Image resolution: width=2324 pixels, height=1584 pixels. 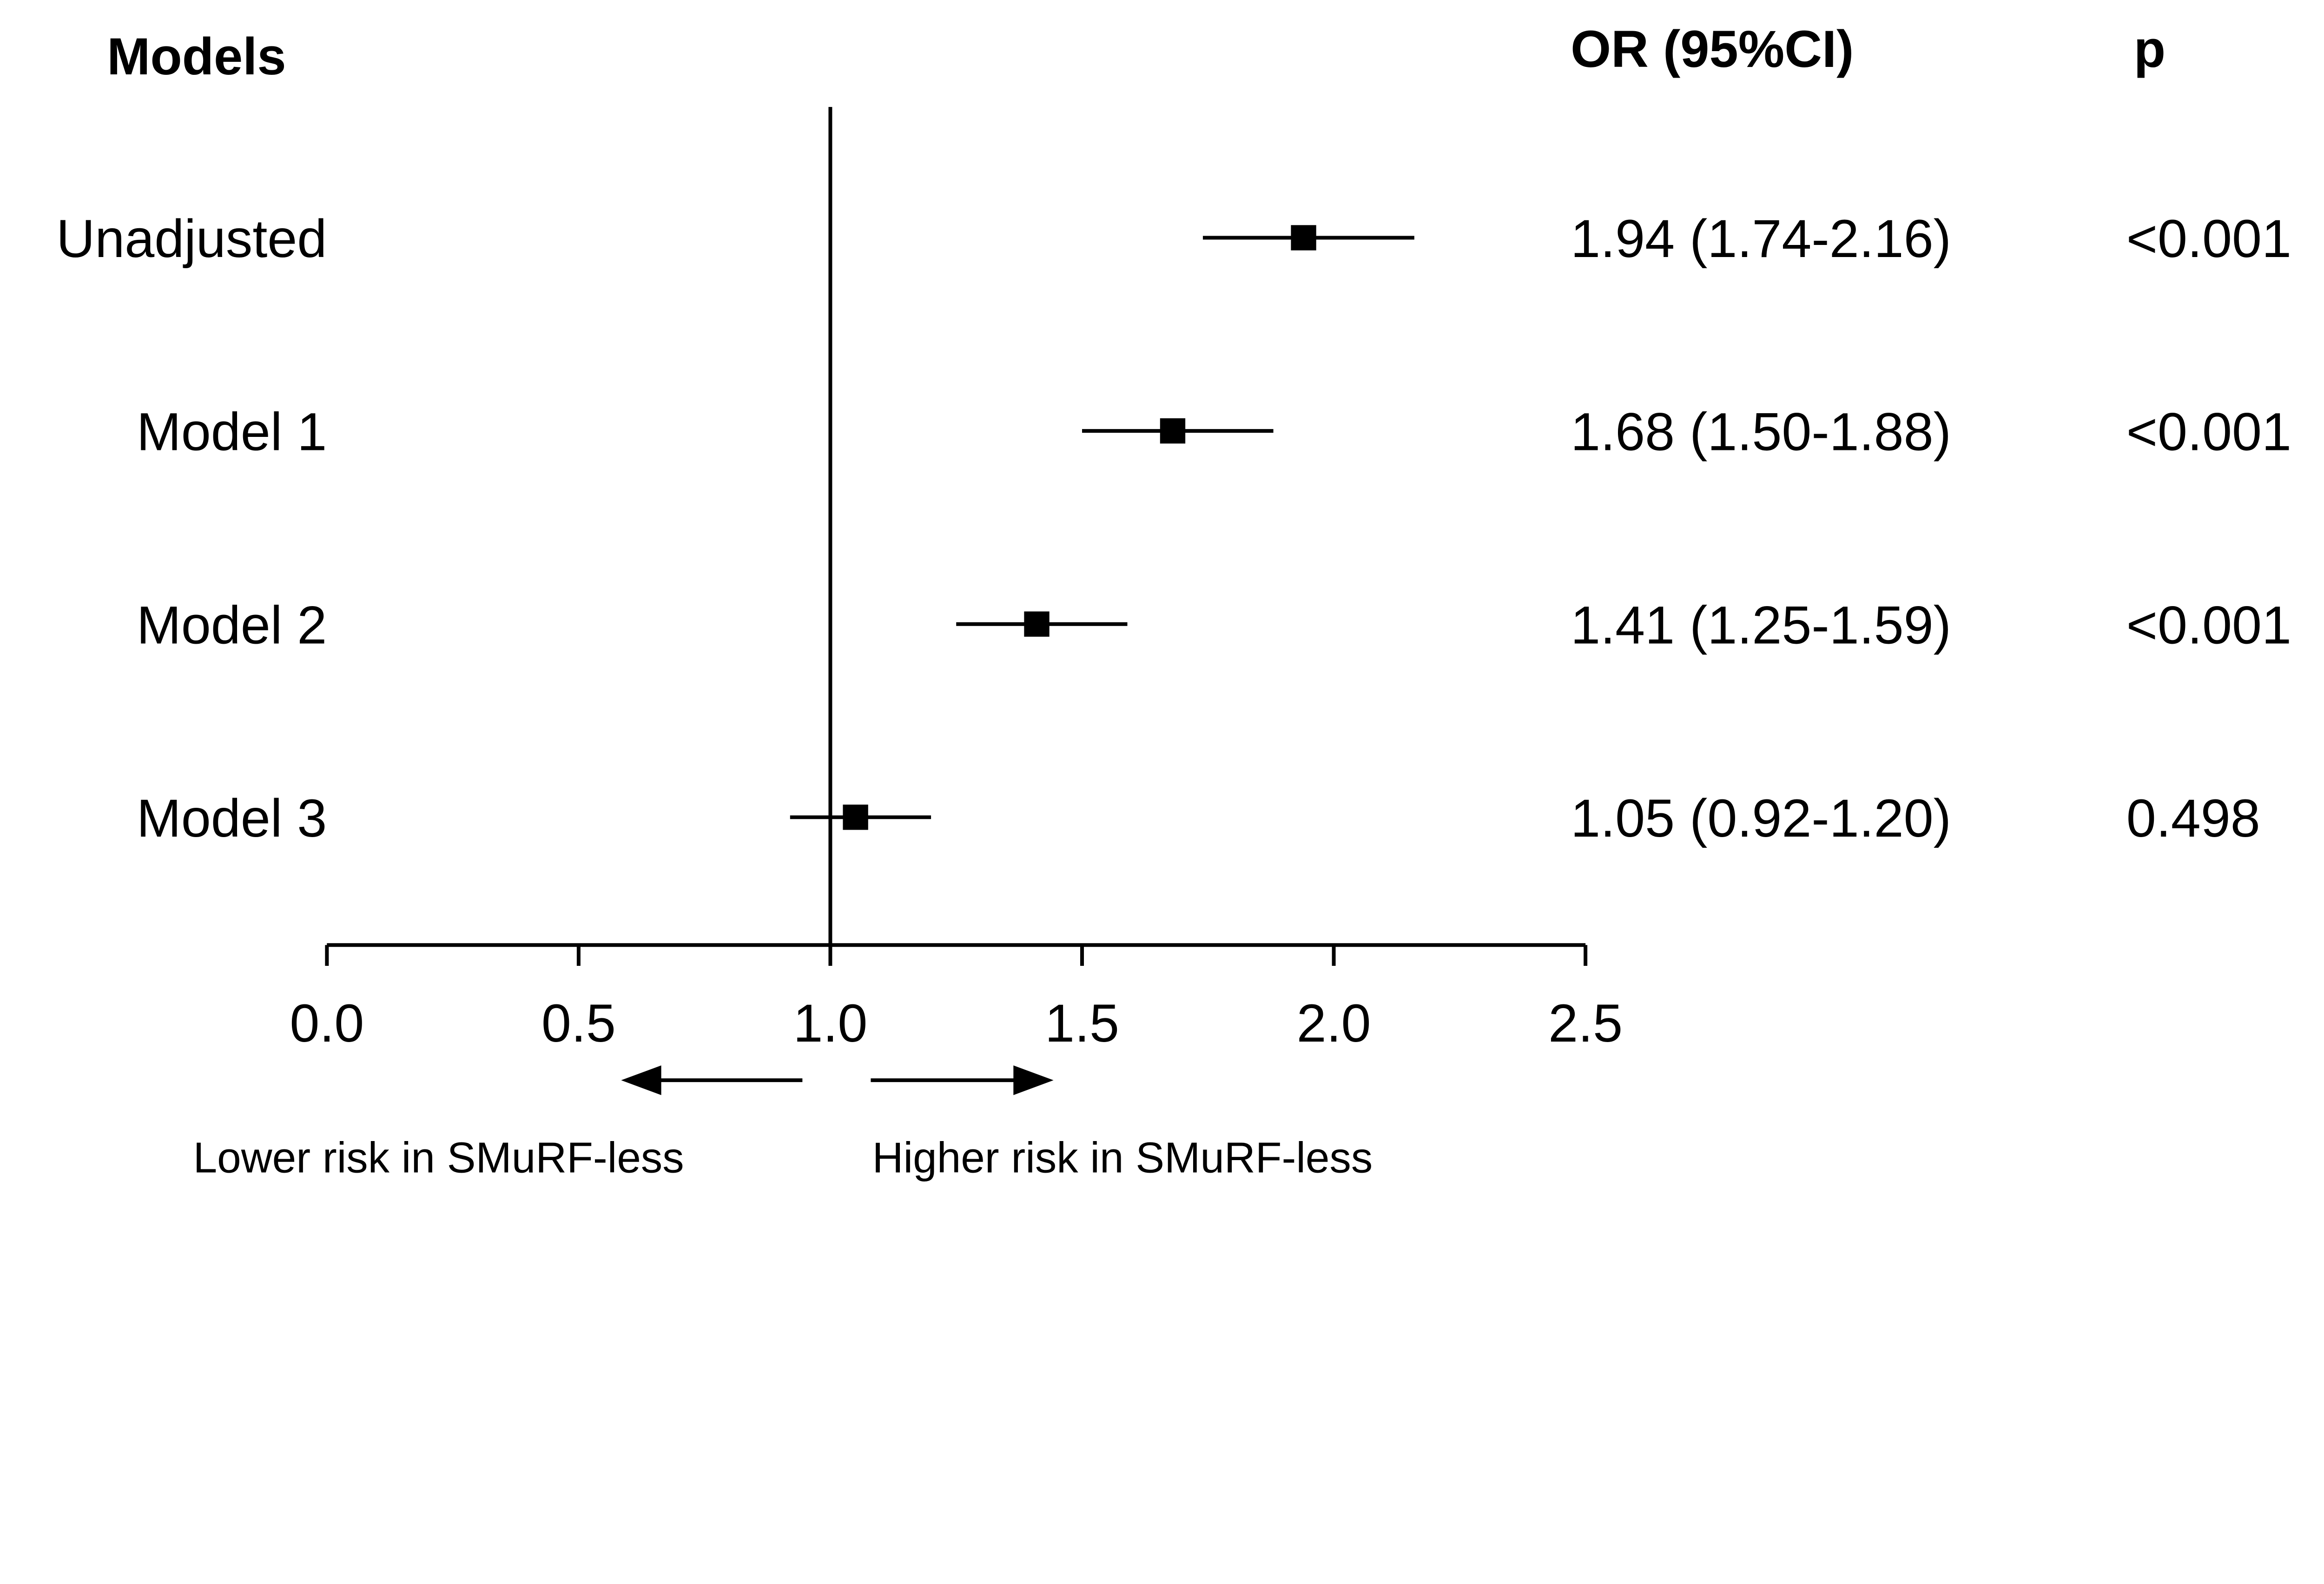 I want to click on left-arrow-head, so click(x=641, y=1080).